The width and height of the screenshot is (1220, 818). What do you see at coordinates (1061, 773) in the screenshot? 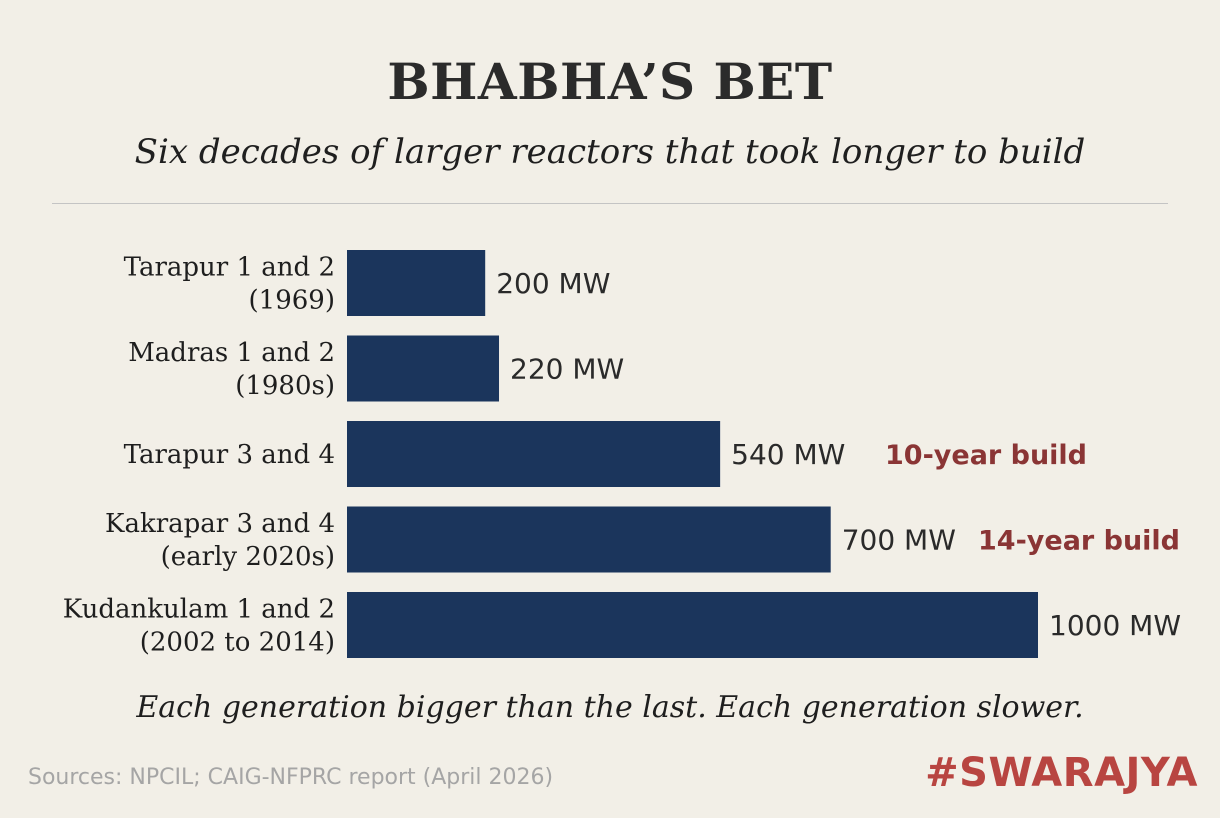
I see `brand-logo: #SWARAJYA` at bounding box center [1061, 773].